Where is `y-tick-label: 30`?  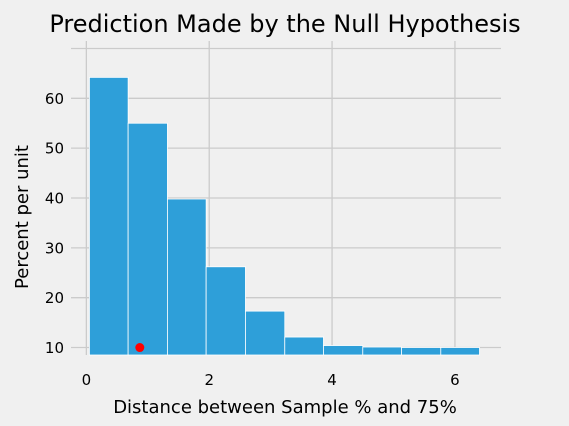
y-tick-label: 30 is located at coordinates (54, 248).